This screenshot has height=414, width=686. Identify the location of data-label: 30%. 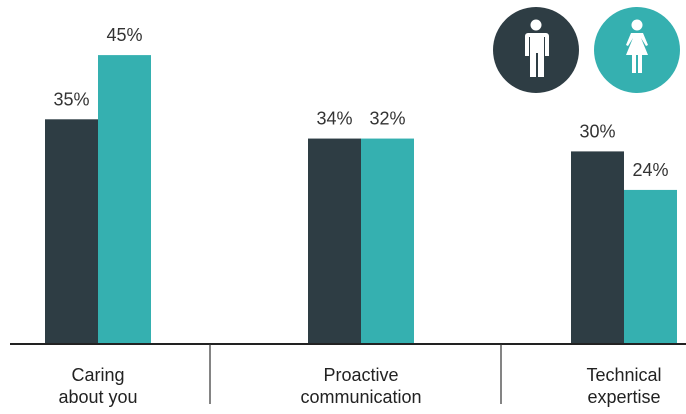
(597, 131).